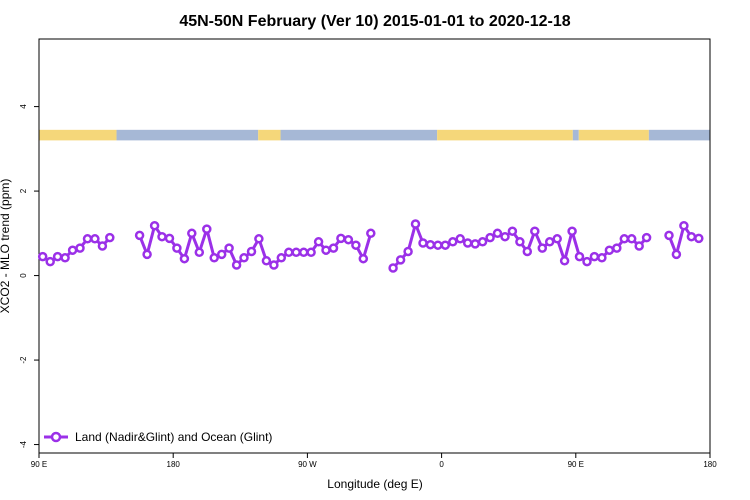 The width and height of the screenshot is (750, 500). What do you see at coordinates (307, 464) in the screenshot?
I see `x-tick-label: 90 W` at bounding box center [307, 464].